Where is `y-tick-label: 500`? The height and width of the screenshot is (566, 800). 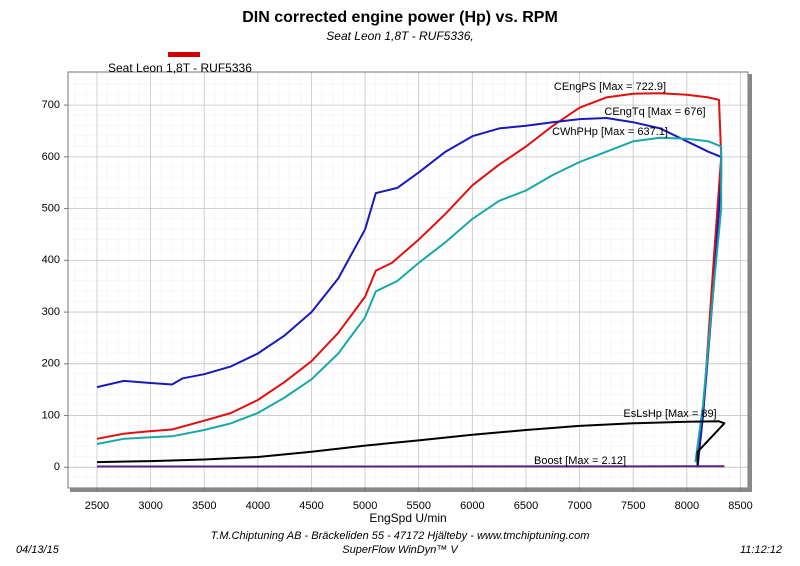
y-tick-label: 500 is located at coordinates (51, 209).